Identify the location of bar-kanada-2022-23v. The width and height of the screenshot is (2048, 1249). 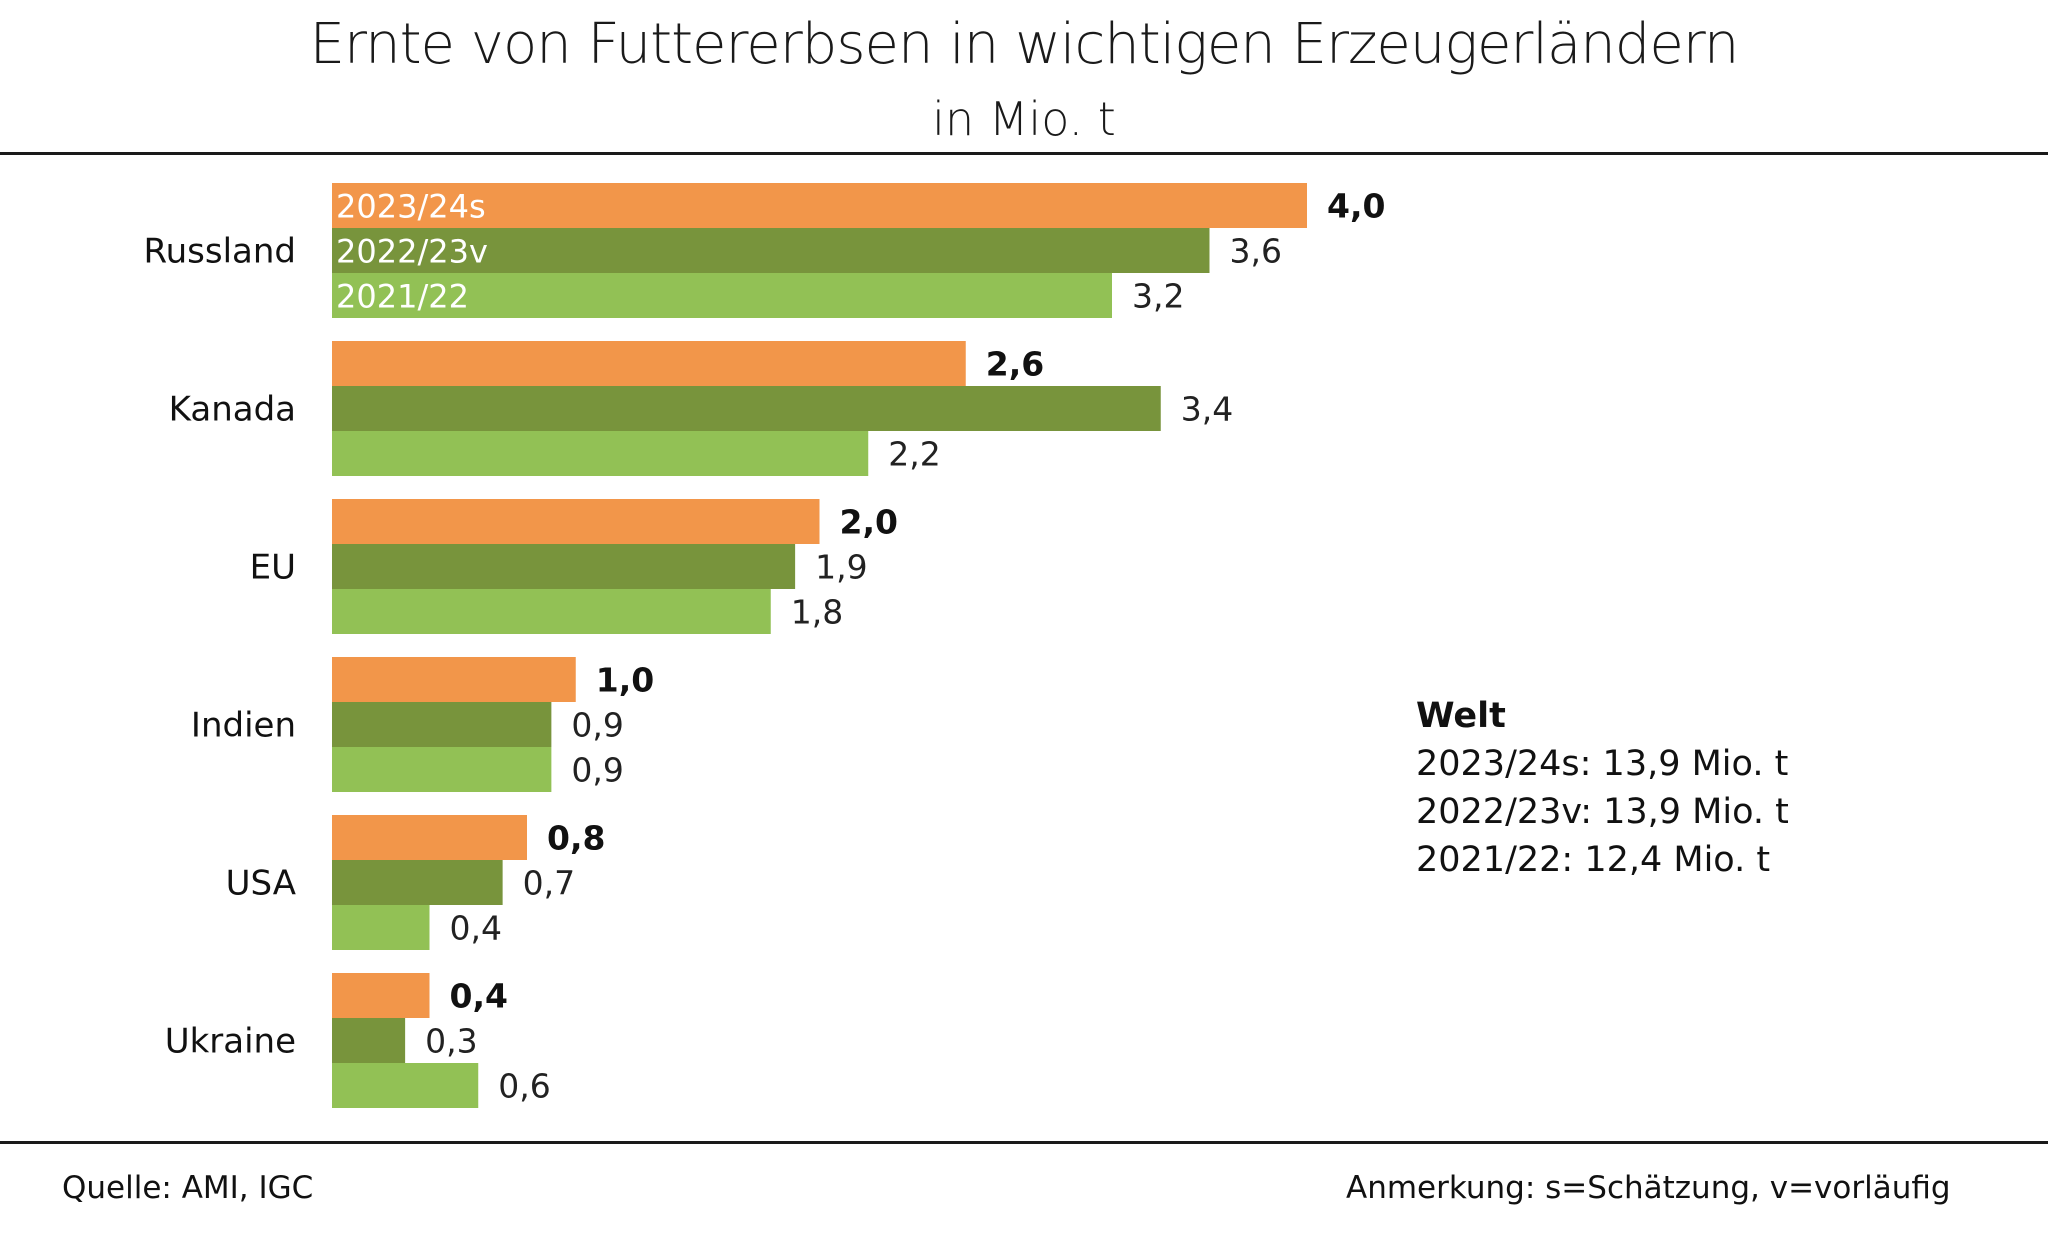
(746, 408).